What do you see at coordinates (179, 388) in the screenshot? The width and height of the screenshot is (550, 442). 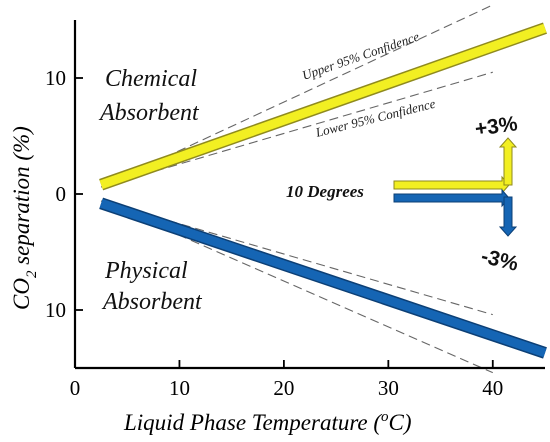 I see `x-tick-label-1: 10` at bounding box center [179, 388].